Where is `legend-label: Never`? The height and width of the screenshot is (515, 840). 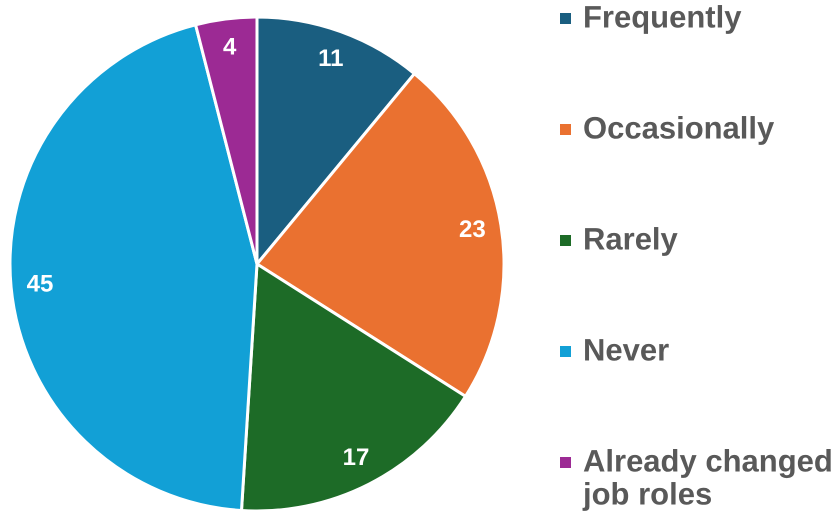 legend-label: Never is located at coordinates (626, 350).